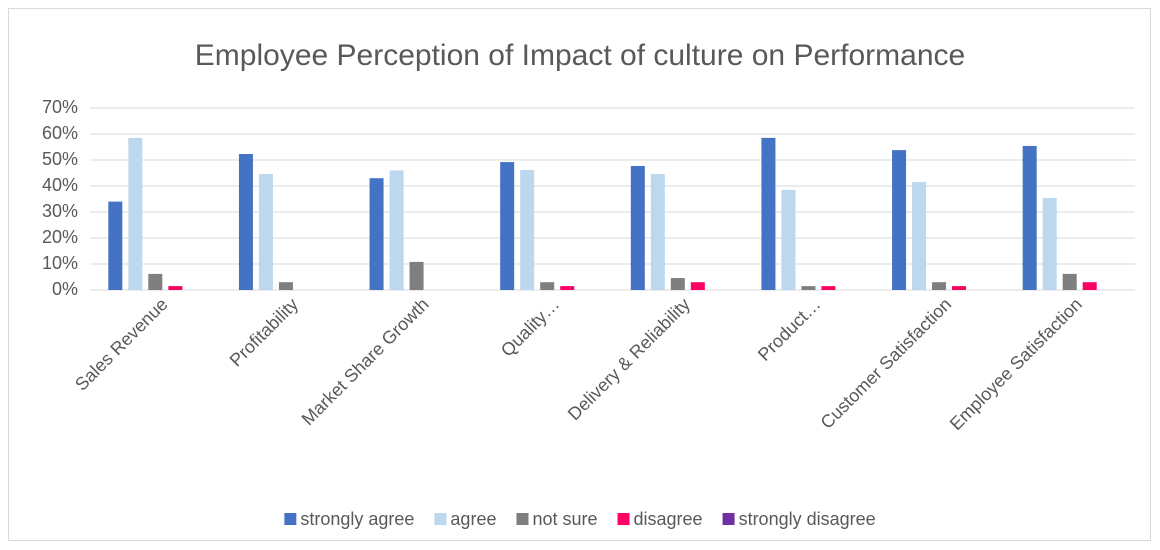 The image size is (1160, 550). I want to click on y-tick-label: 60%, so click(60, 133).